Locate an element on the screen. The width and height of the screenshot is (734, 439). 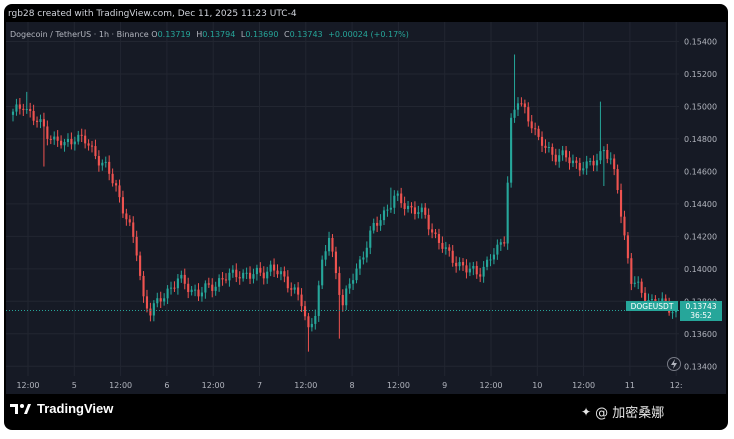
price-tick-label: 0.14200 is located at coordinates (700, 236).